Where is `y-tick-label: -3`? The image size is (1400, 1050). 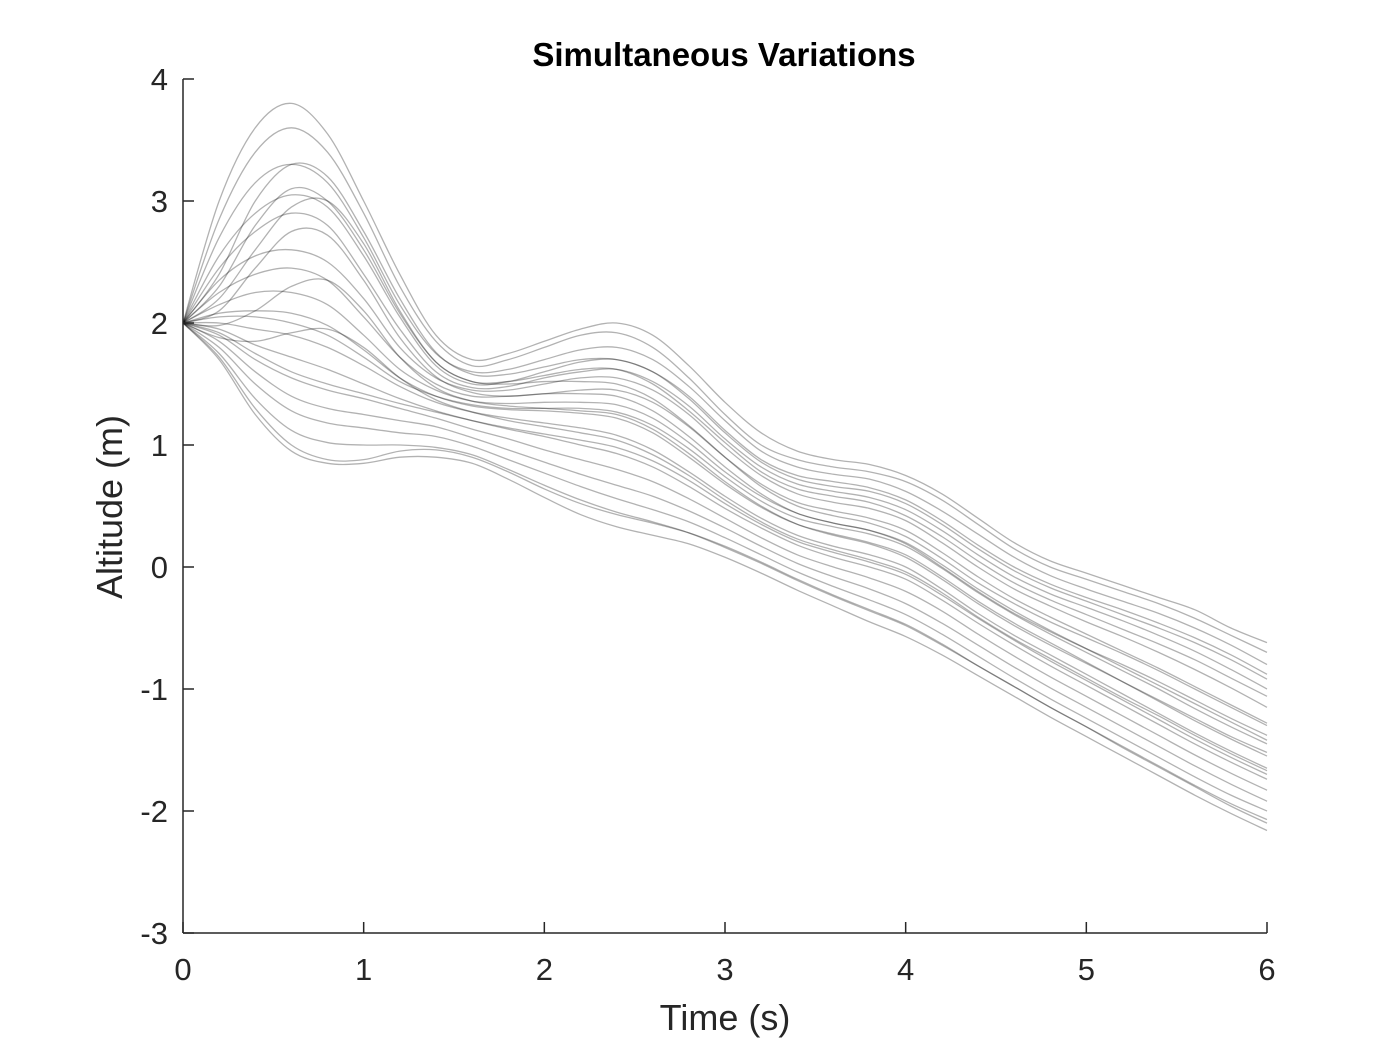 y-tick-label: -3 is located at coordinates (154, 933).